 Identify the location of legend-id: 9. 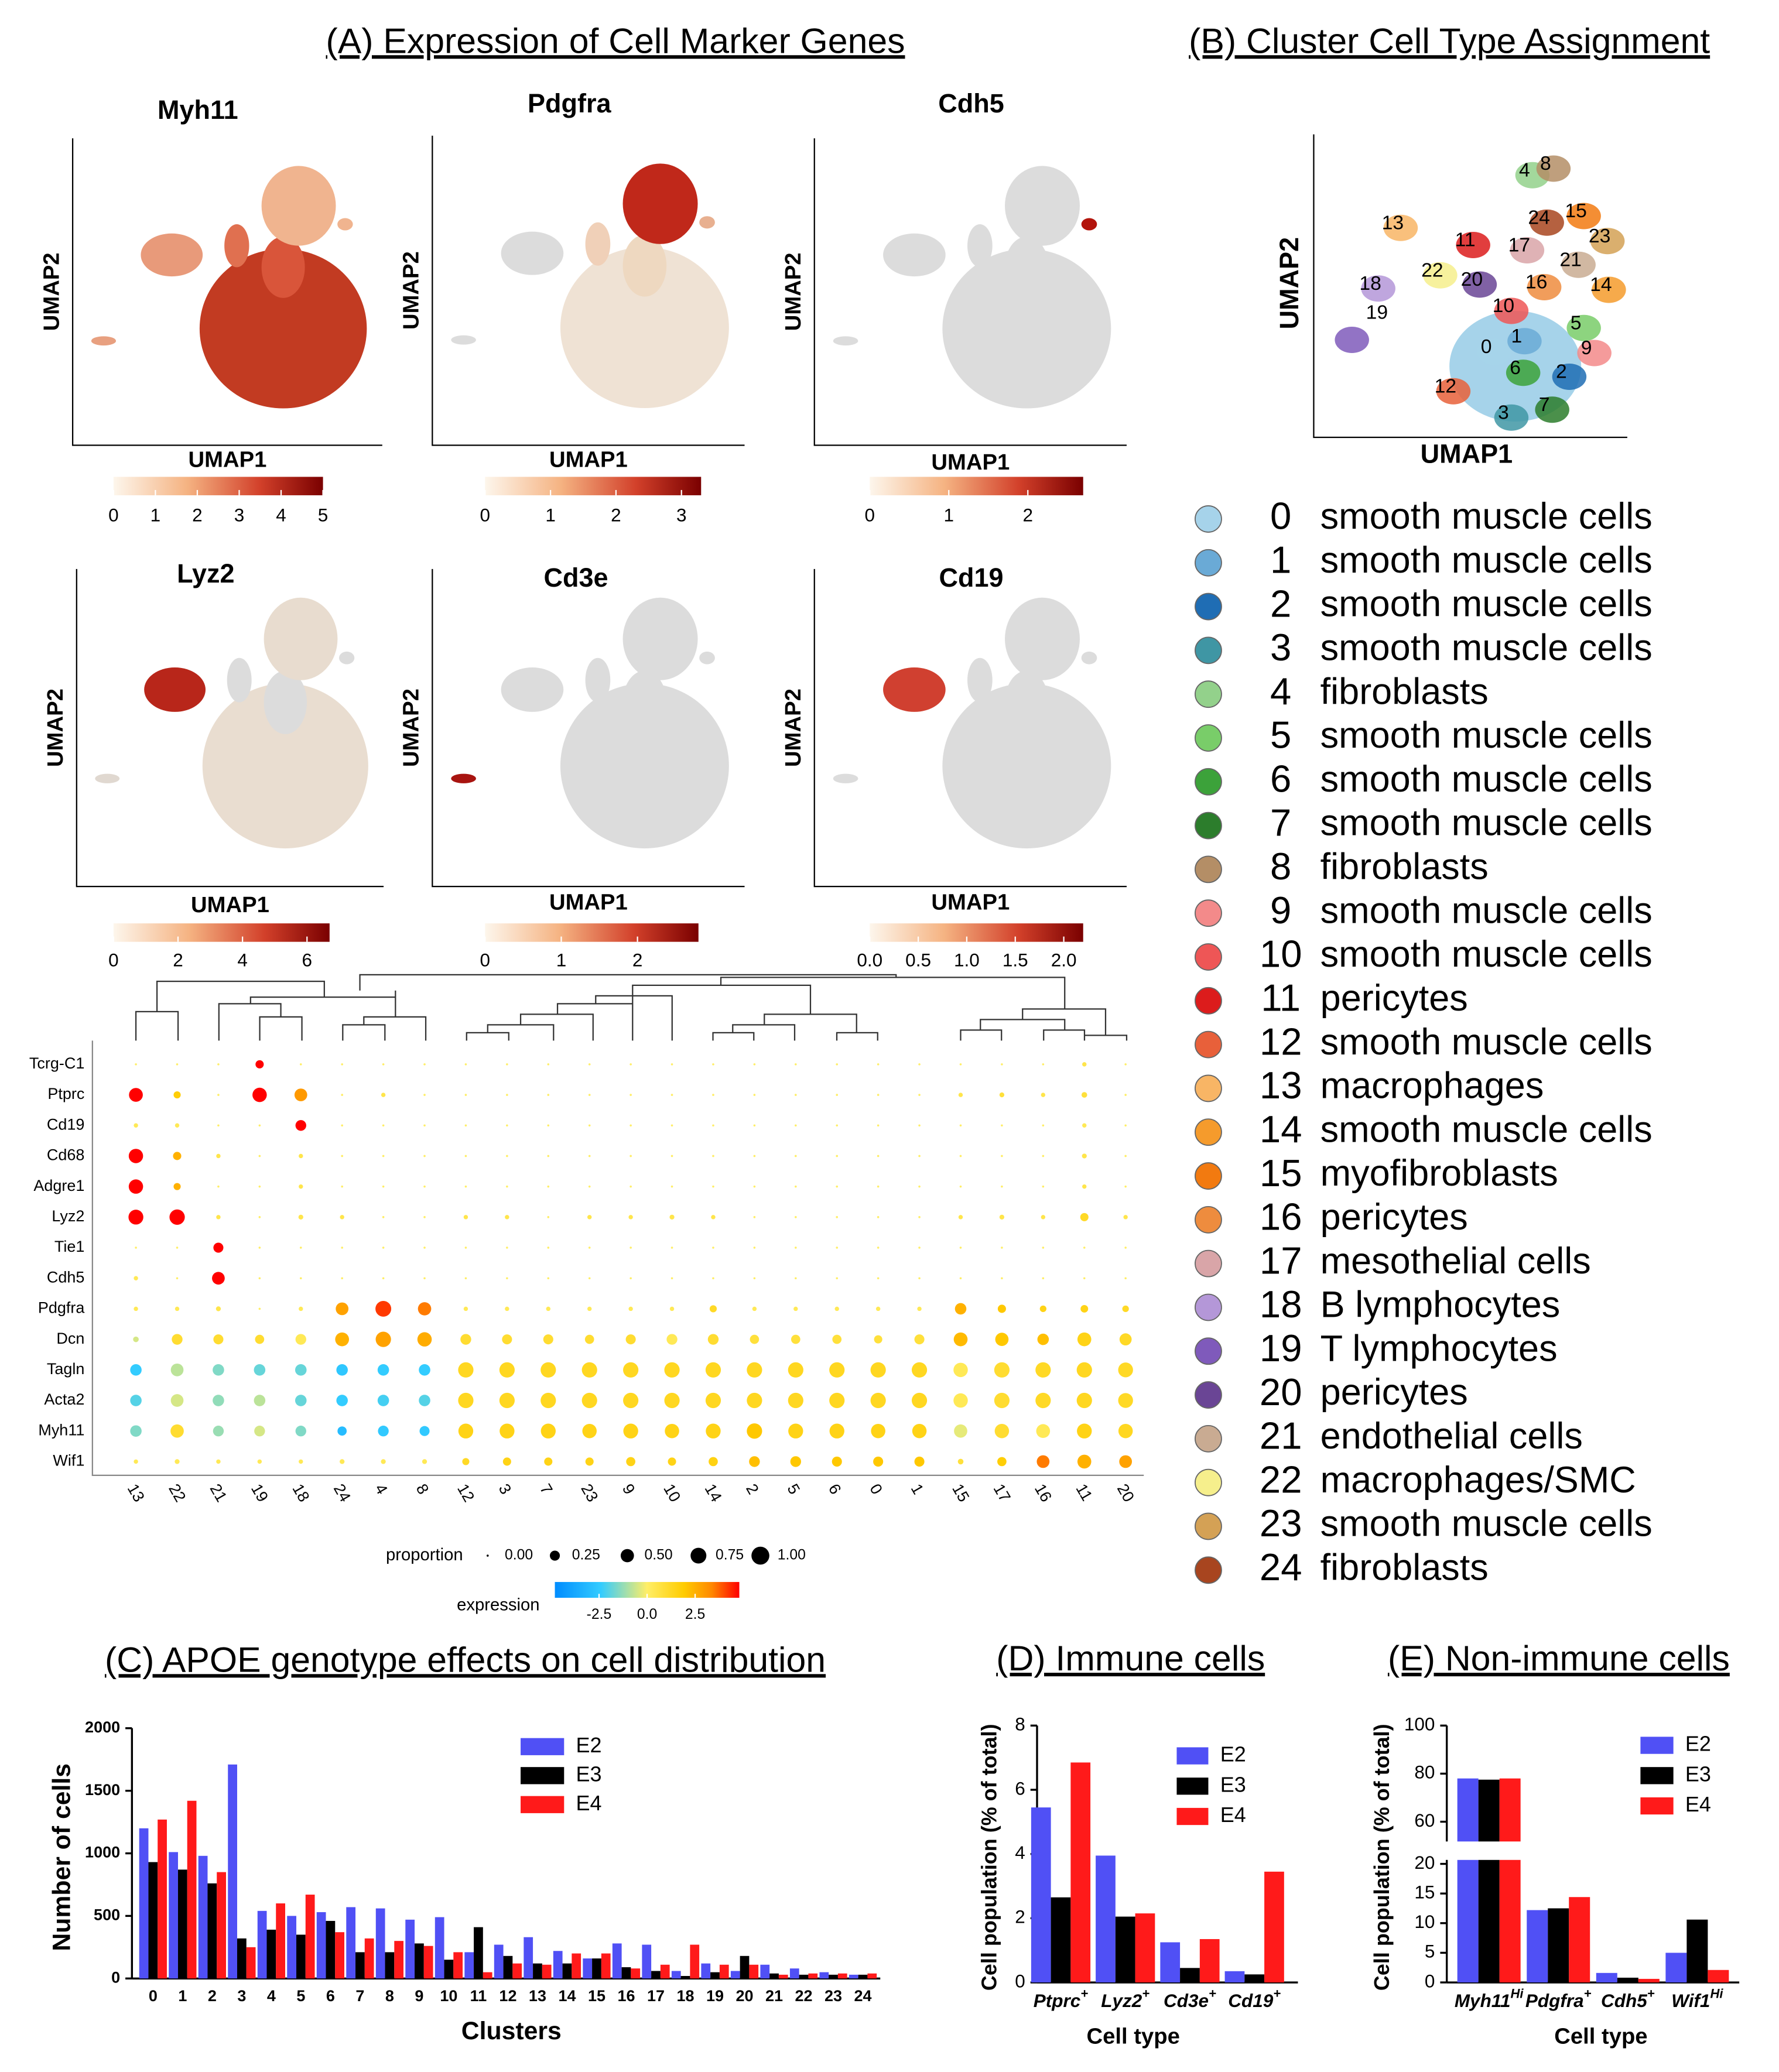
(1280, 910).